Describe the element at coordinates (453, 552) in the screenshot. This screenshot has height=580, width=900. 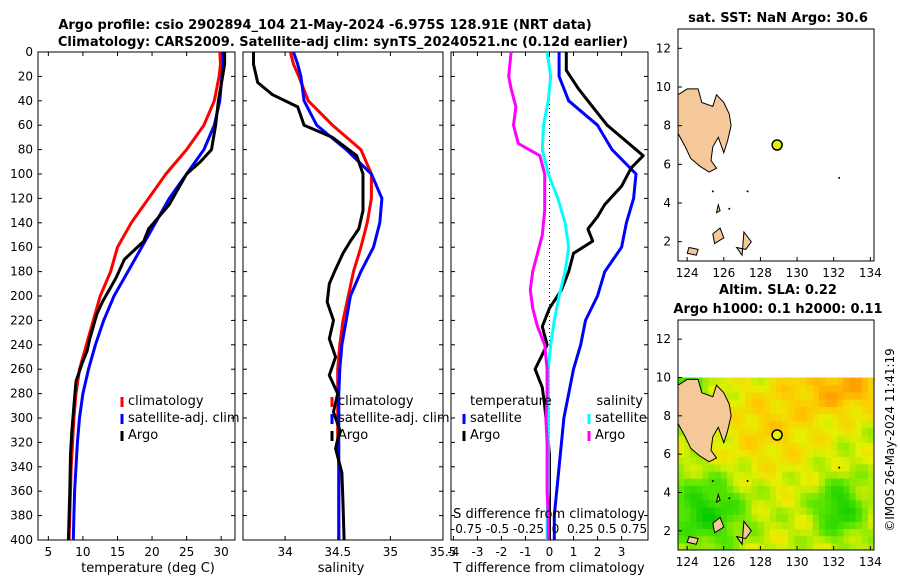
I see `x-tick-label: -4` at that location.